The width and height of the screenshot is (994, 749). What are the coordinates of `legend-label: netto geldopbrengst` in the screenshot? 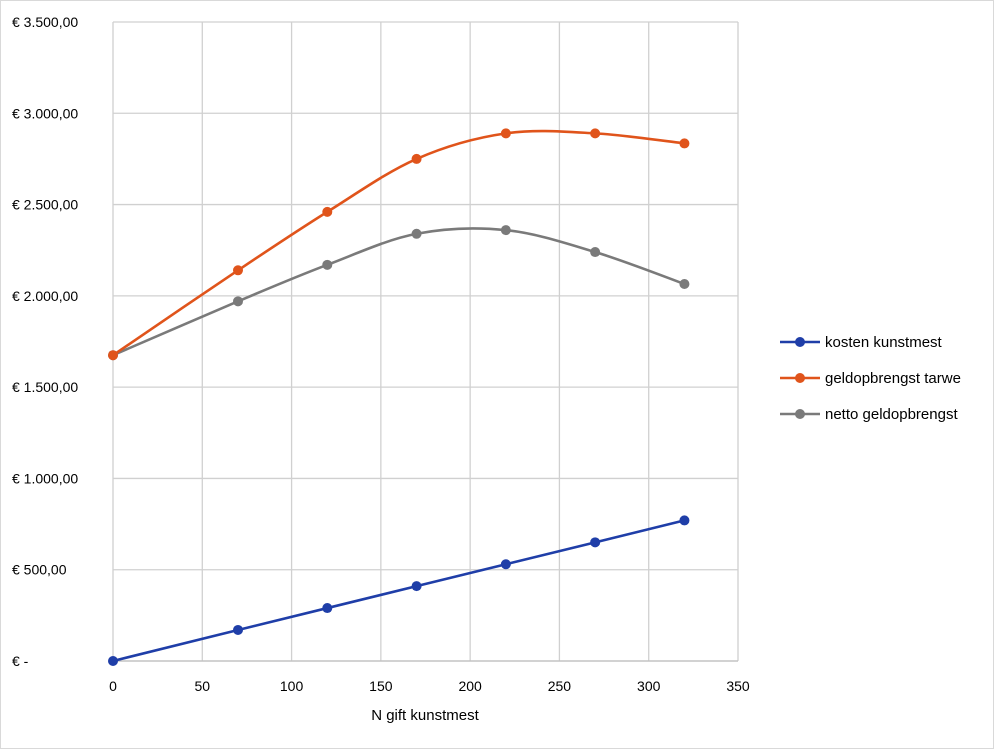 It's located at (891, 414).